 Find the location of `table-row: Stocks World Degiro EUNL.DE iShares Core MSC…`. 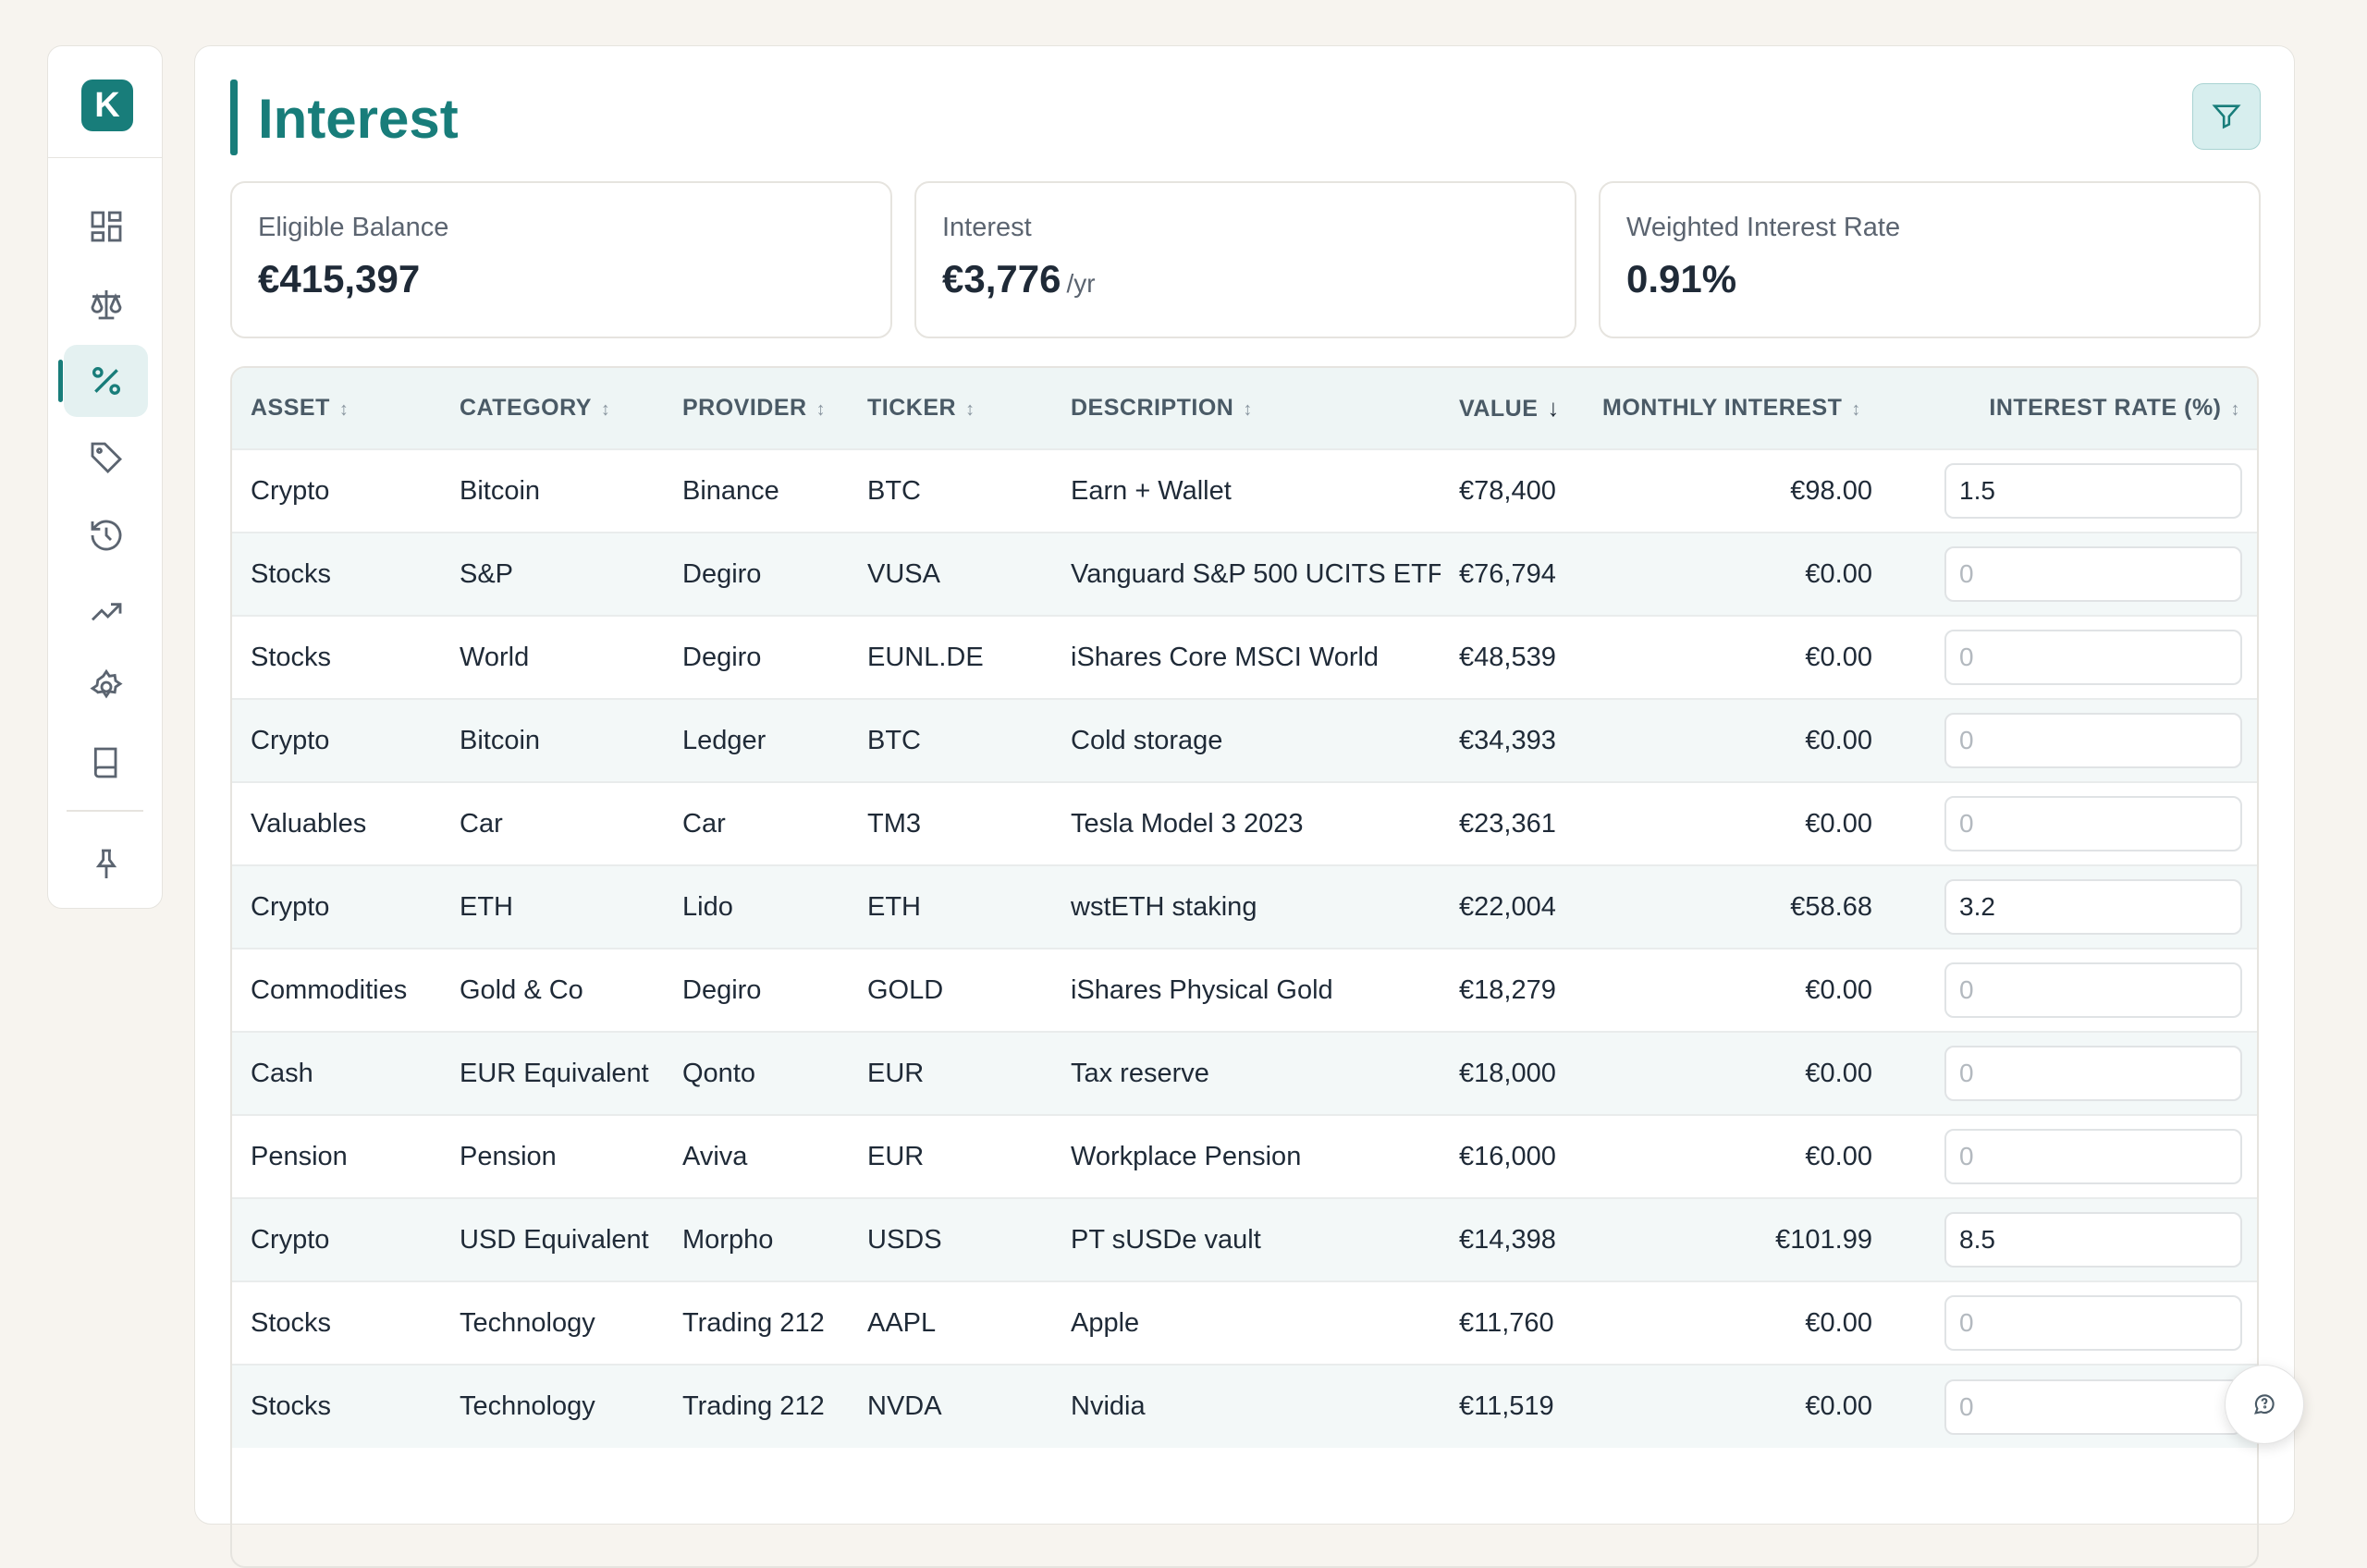

table-row: Stocks World Degiro EUNL.DE iShares Core MSC… is located at coordinates (1244, 658).